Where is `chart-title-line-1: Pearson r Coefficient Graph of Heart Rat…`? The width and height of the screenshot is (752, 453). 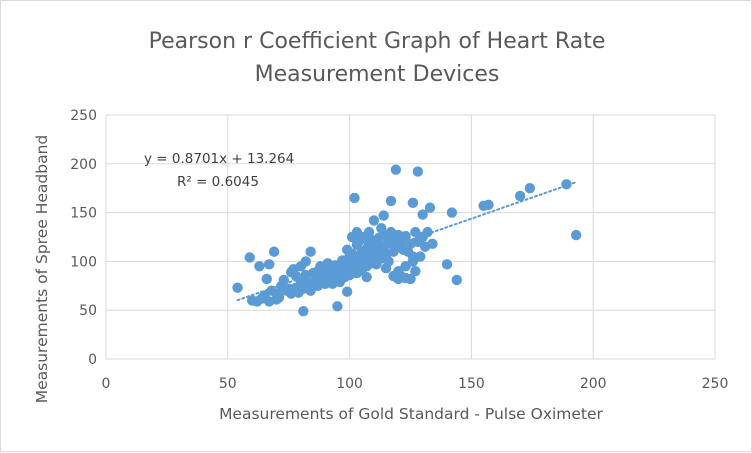 chart-title-line-1: Pearson r Coefficient Graph of Heart Rat… is located at coordinates (377, 41).